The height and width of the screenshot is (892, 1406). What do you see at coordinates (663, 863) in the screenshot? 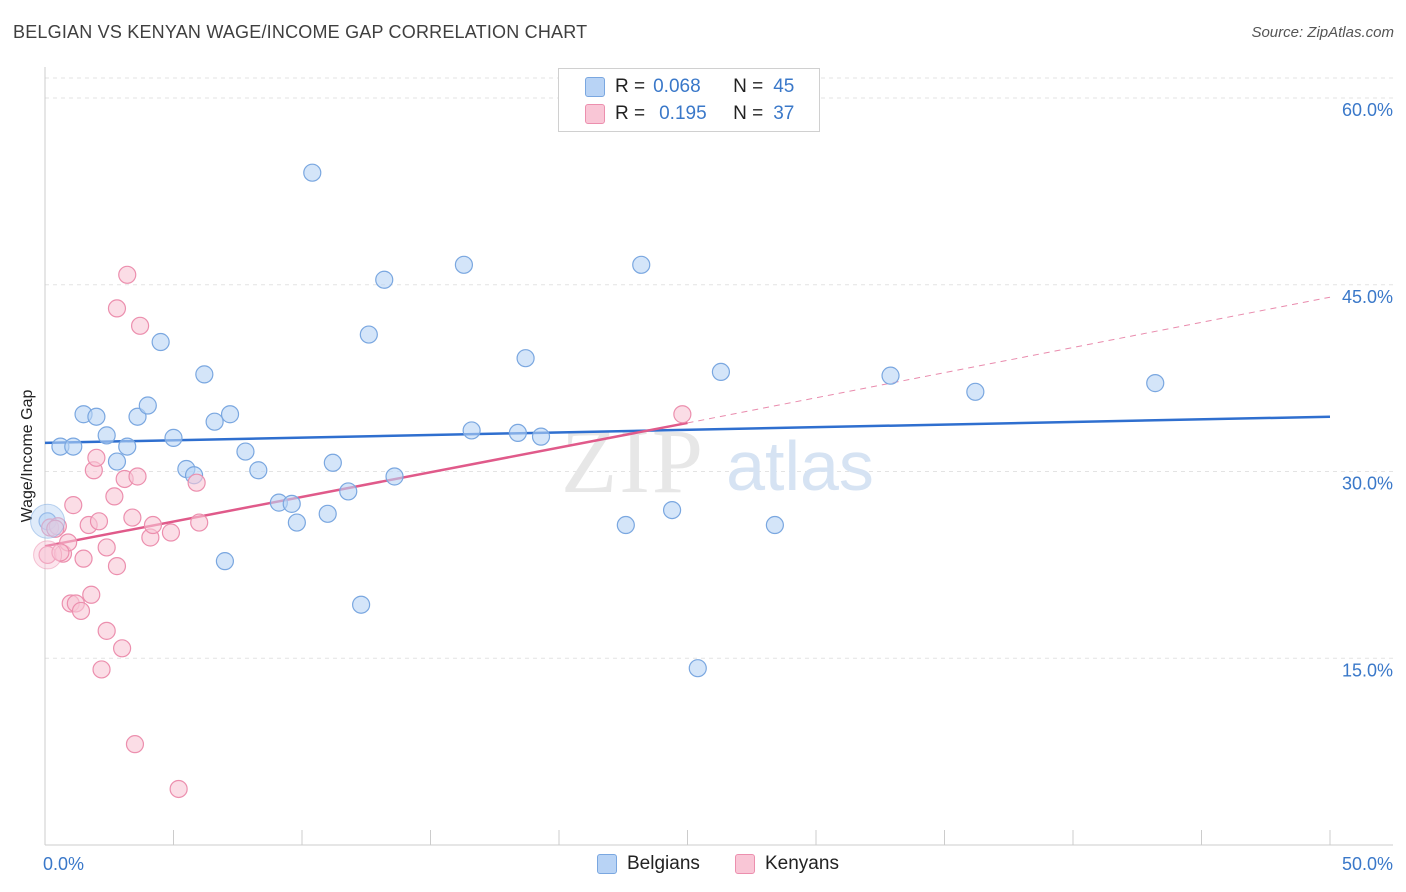
I see `legend-label-belgians: Belgians` at bounding box center [663, 863].